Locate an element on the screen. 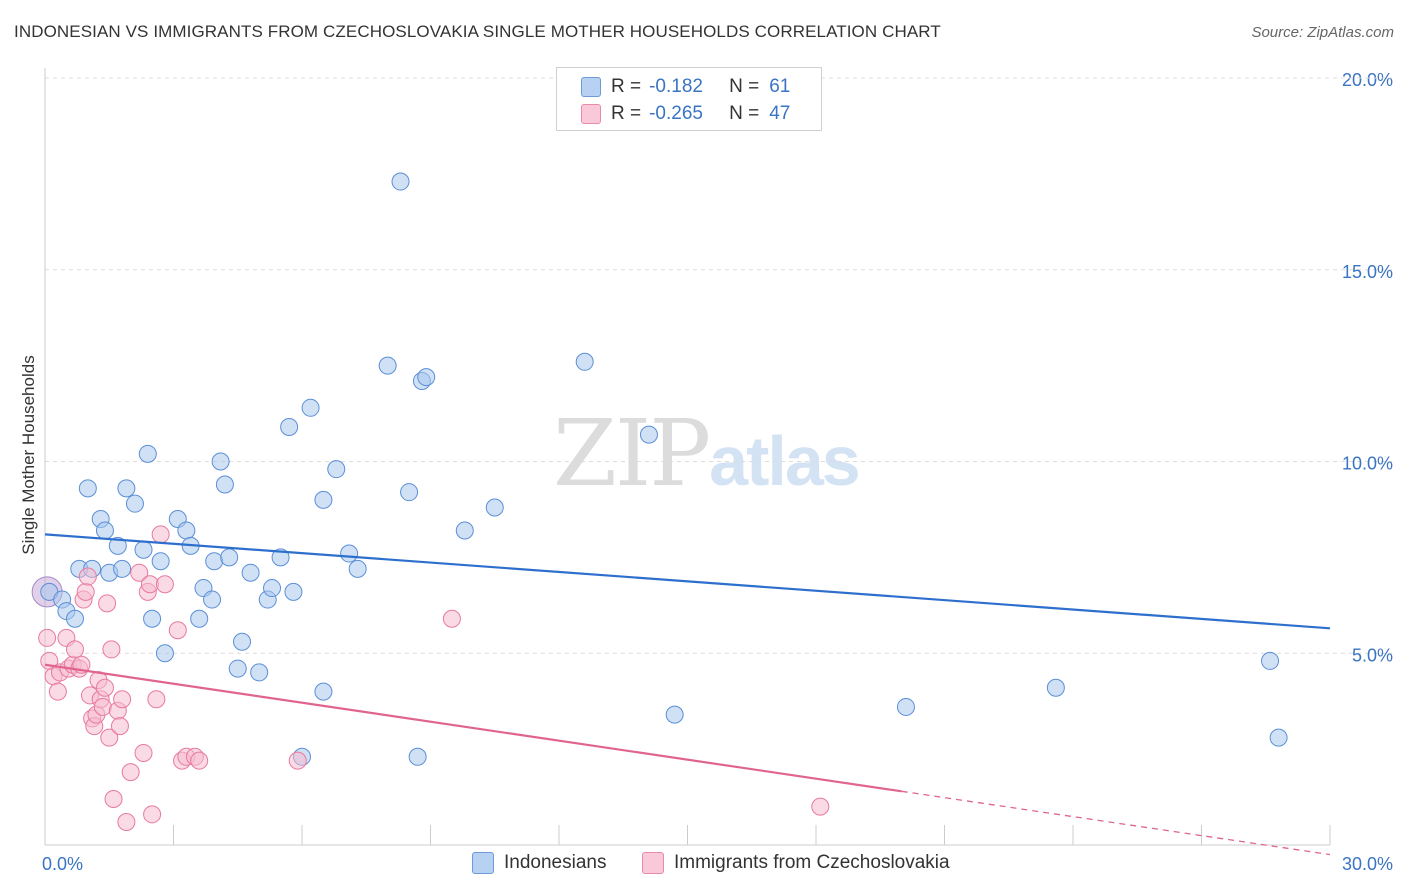 Image resolution: width=1406 pixels, height=892 pixels. legend-r-value: -0.265 is located at coordinates (676, 113).